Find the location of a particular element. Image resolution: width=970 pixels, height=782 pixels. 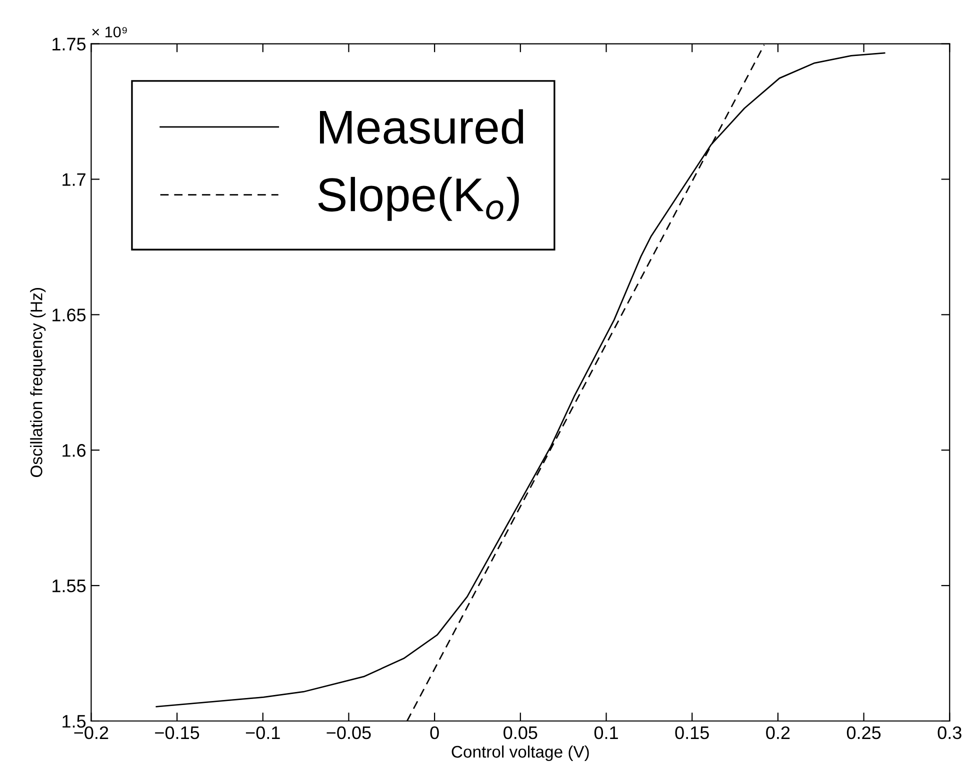

y-axis-title: Oscillation frequency (Hz) is located at coordinates (38, 383).